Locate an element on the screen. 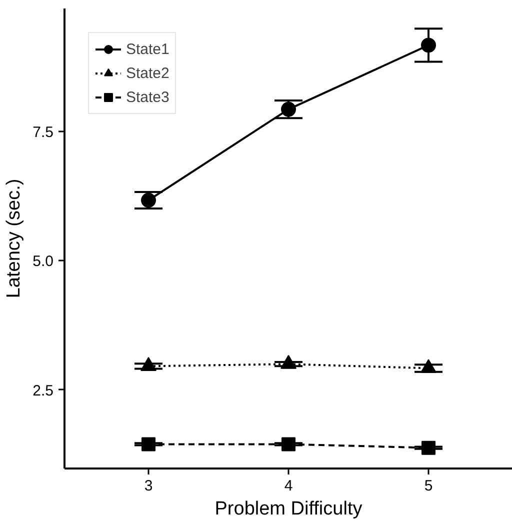  legend-label: State3 is located at coordinates (148, 97).